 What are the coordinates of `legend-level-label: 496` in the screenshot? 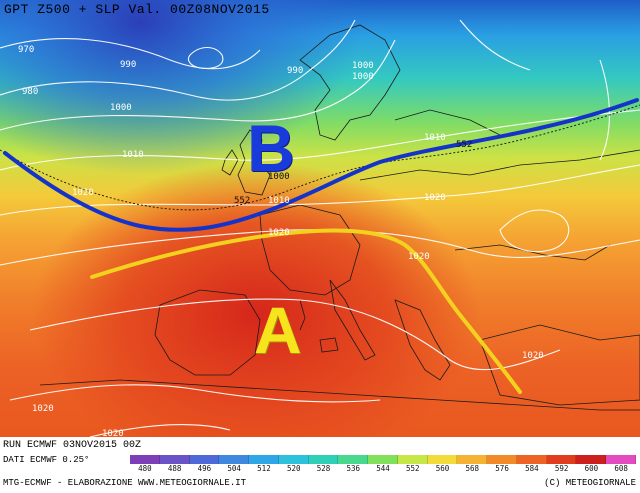 It's located at (204, 468).